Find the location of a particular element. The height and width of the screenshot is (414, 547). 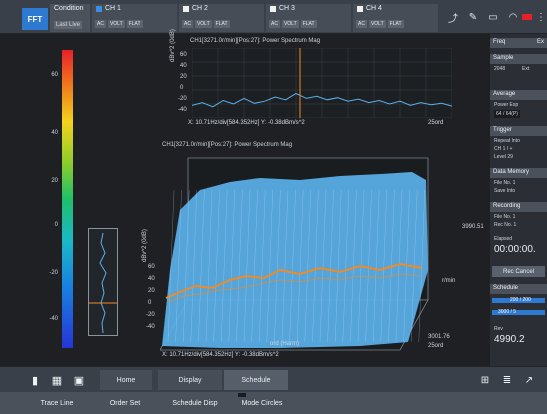

top-ytick: 0 is located at coordinates (182, 88).